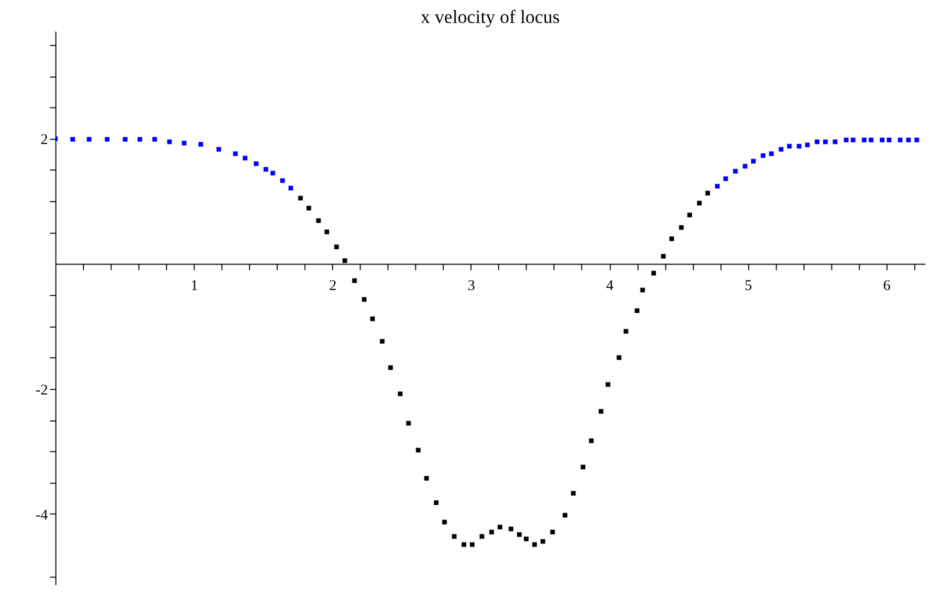  What do you see at coordinates (748, 286) in the screenshot?
I see `x-tick-label: 5` at bounding box center [748, 286].